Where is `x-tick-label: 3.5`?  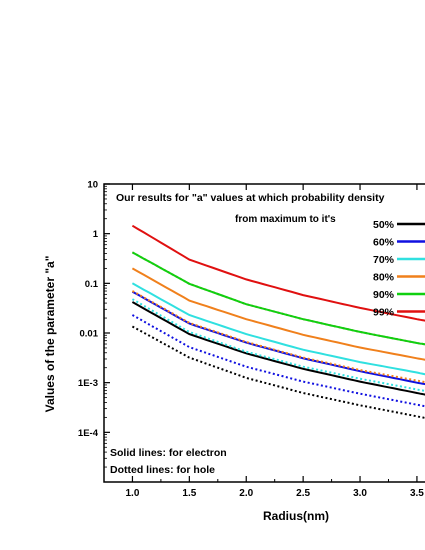
x-tick-label: 3.5 is located at coordinates (417, 493).